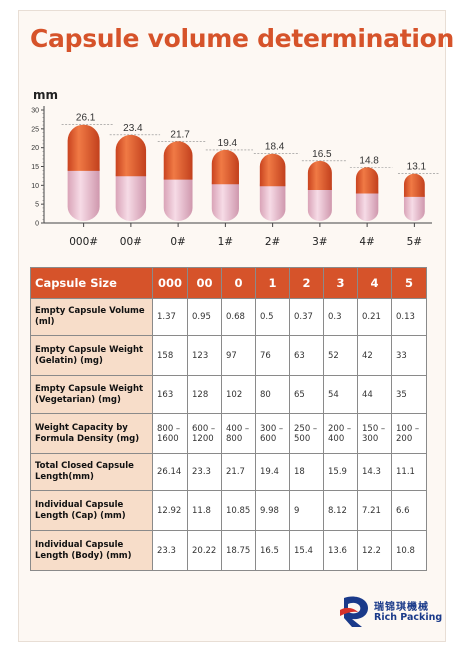 The image size is (460, 651). Describe the element at coordinates (374, 550) in the screenshot. I see `table-cell: 12.2` at that location.